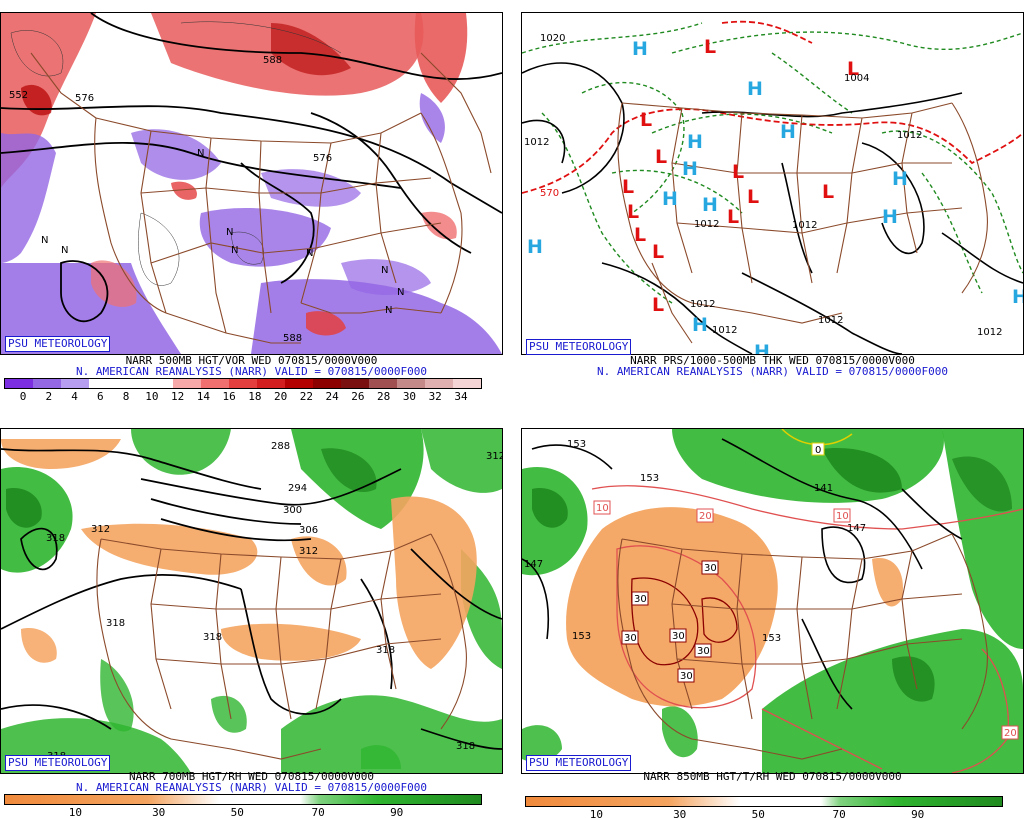 Image resolution: width=1024 pixels, height=819 pixels. What do you see at coordinates (74, 396) in the screenshot?
I see `scale-tick-label: 4` at bounding box center [74, 396].